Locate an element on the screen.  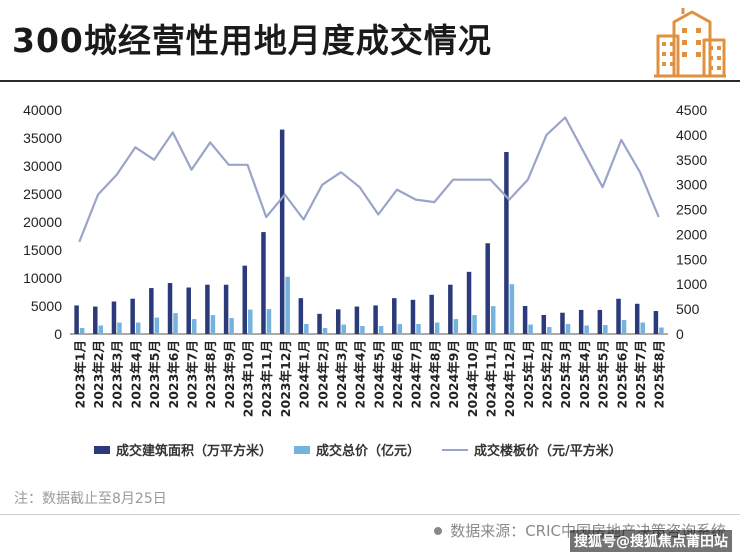
left-axis-tick-label: 0 is located at coordinates (58, 334).